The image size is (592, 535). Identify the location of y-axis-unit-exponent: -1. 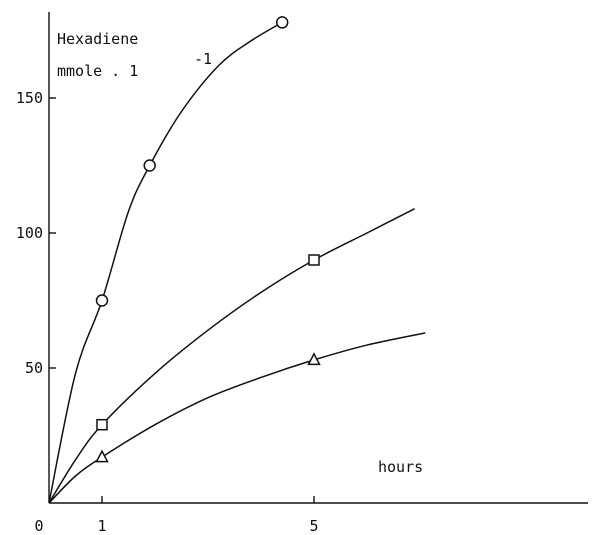
(203, 59).